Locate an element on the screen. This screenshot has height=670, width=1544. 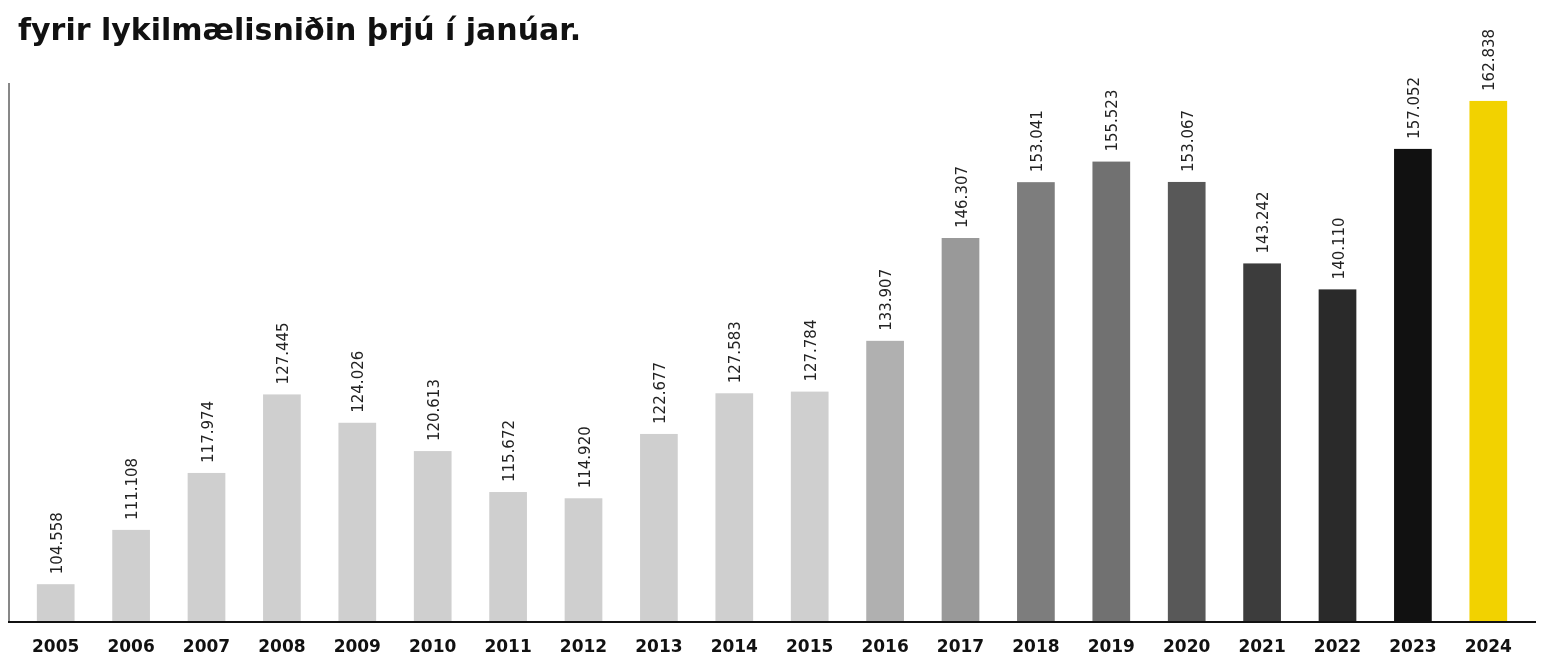
data-label: 143.242 is located at coordinates (1263, 222).